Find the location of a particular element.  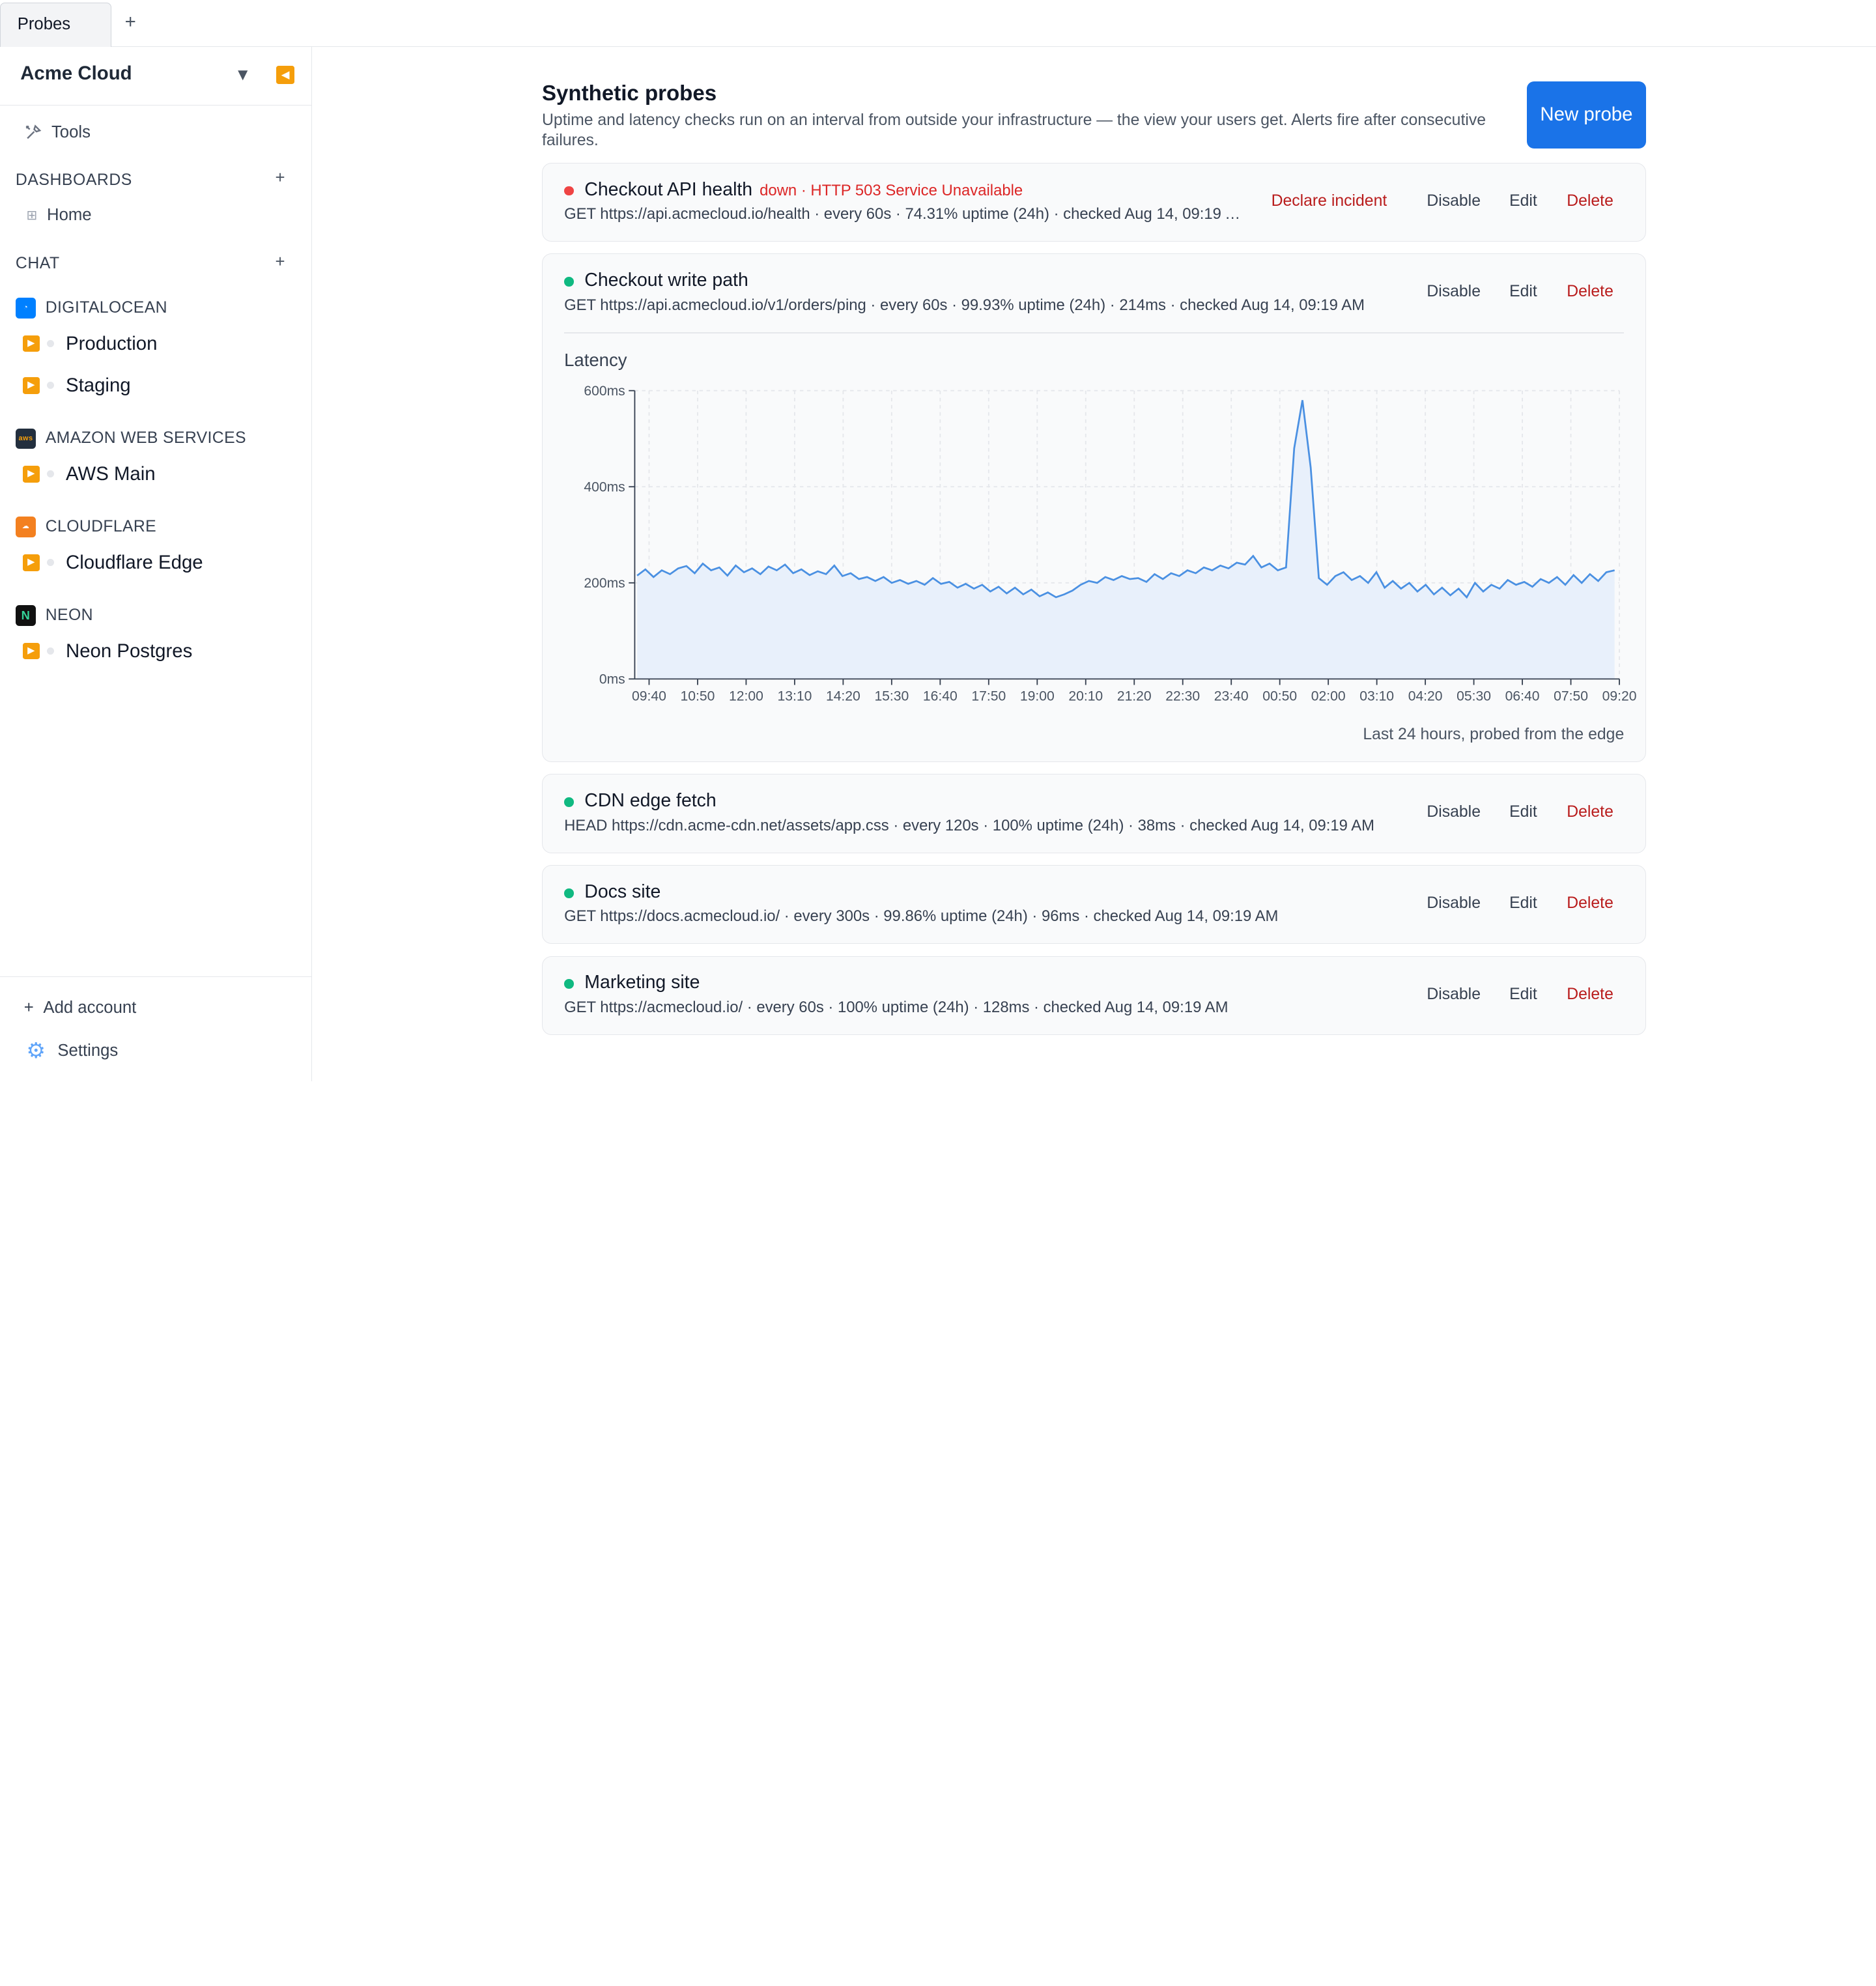

latency-area is located at coordinates (1126, 539).